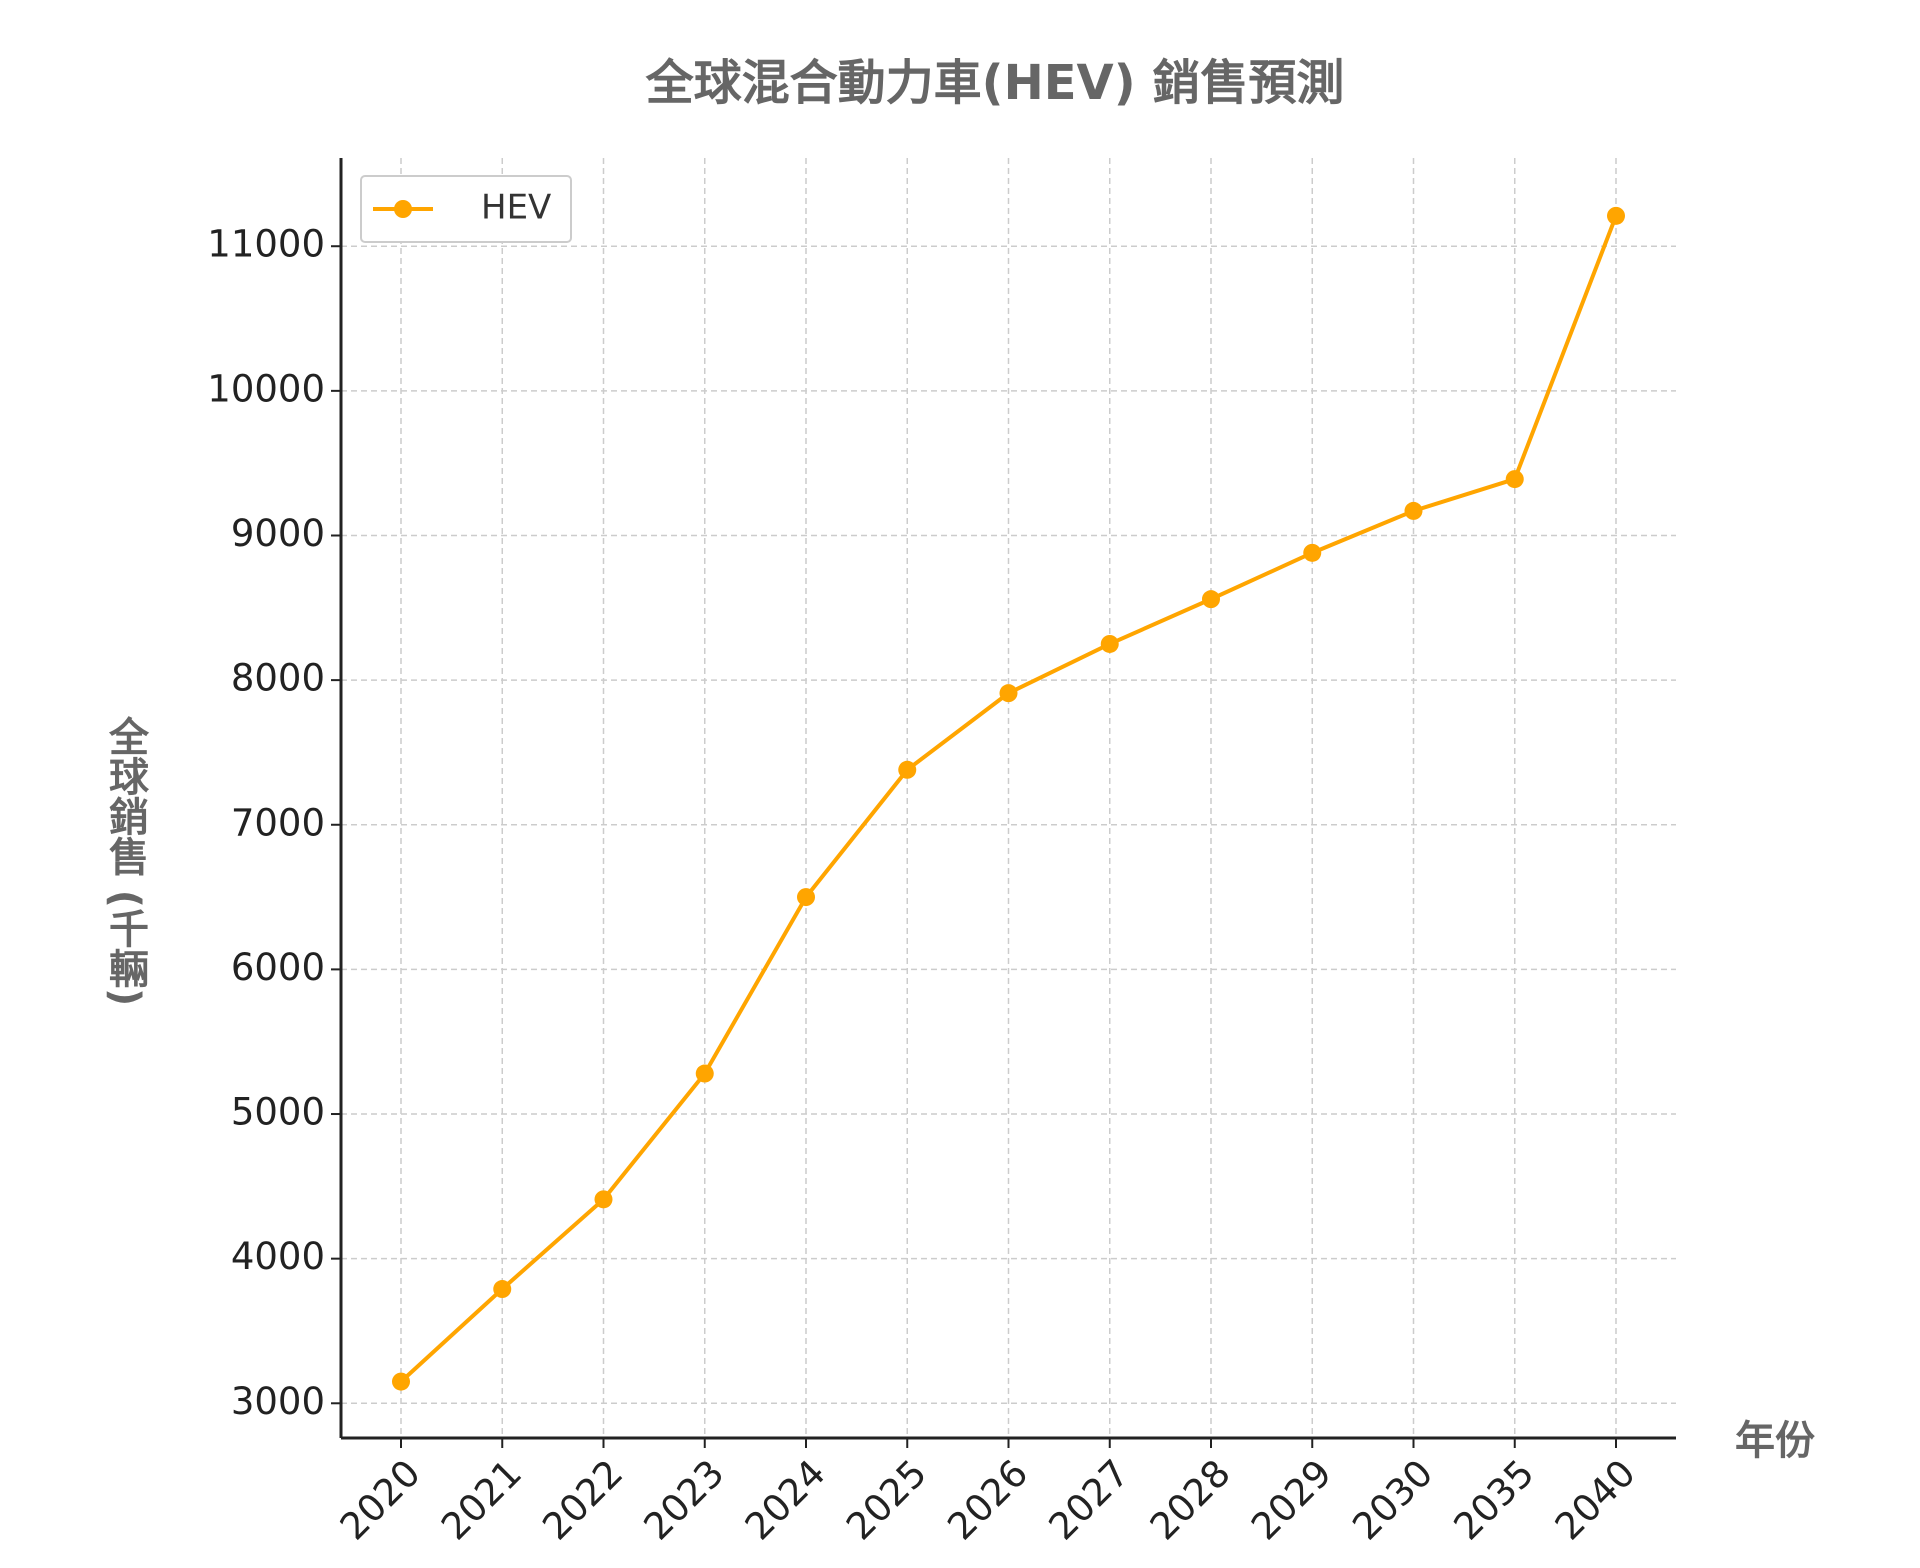  What do you see at coordinates (403, 209) in the screenshot?
I see `legend-marker` at bounding box center [403, 209].